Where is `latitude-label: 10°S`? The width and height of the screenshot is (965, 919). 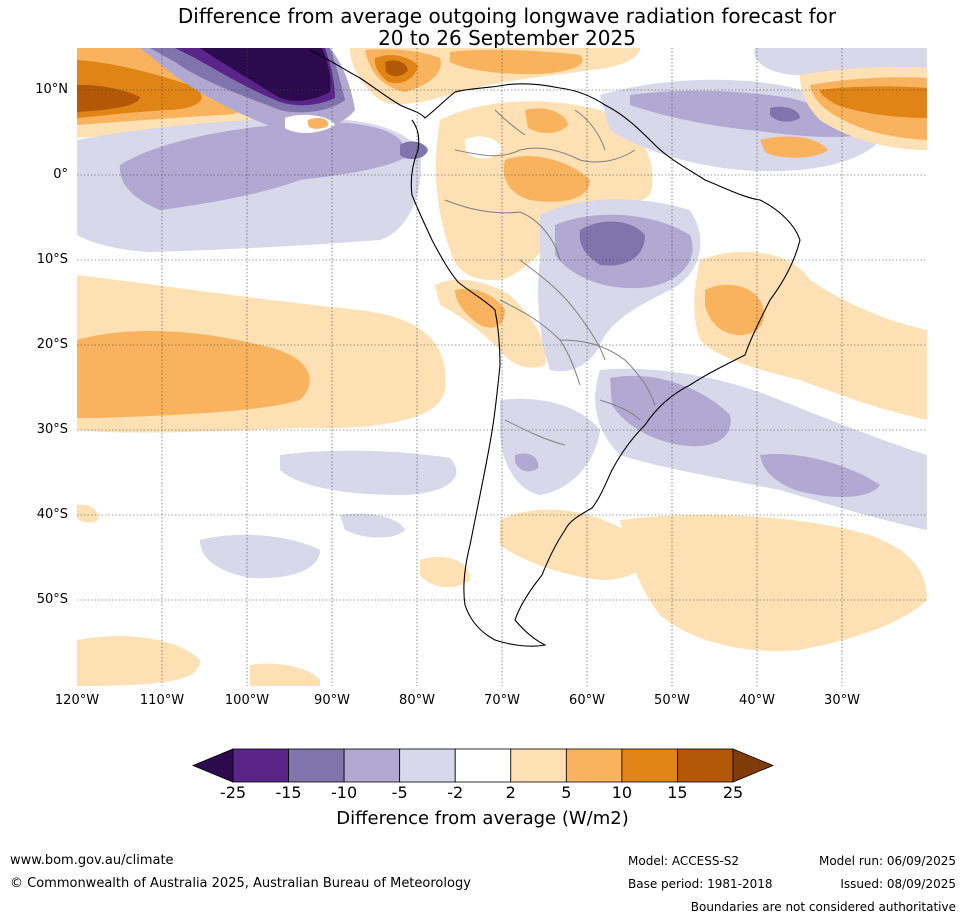 latitude-label: 10°S is located at coordinates (52, 259).